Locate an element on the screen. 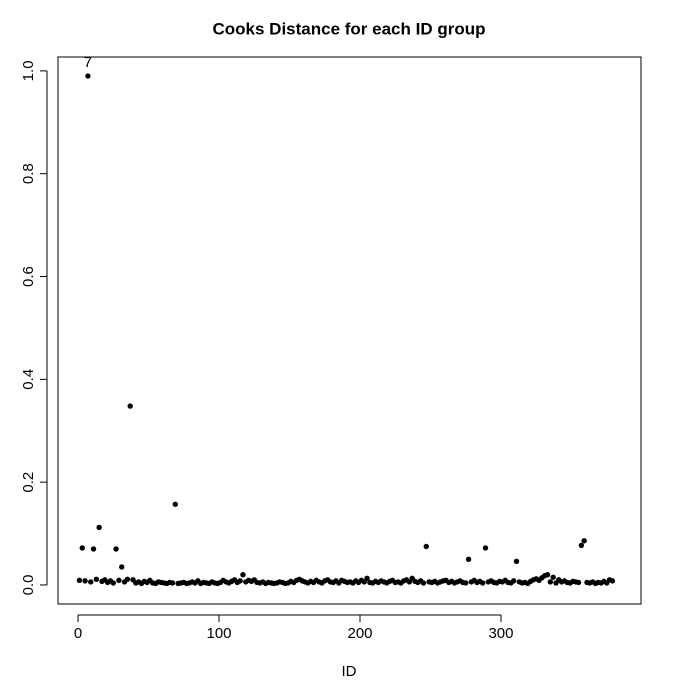 The width and height of the screenshot is (700, 700). y-tick-label: 0.0 is located at coordinates (28, 585).